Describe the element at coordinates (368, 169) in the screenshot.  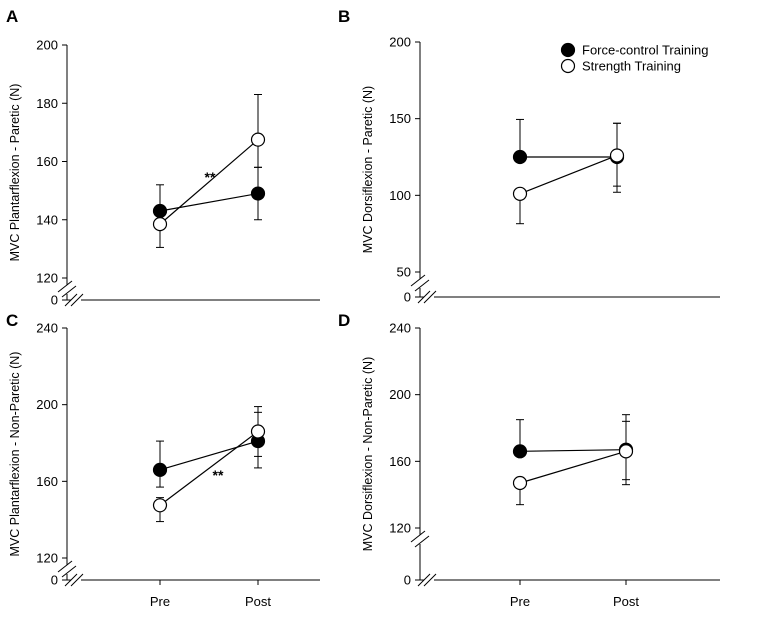
I see `y-axis-label: MVC Dorsiflexion - Paretic (N)` at that location.